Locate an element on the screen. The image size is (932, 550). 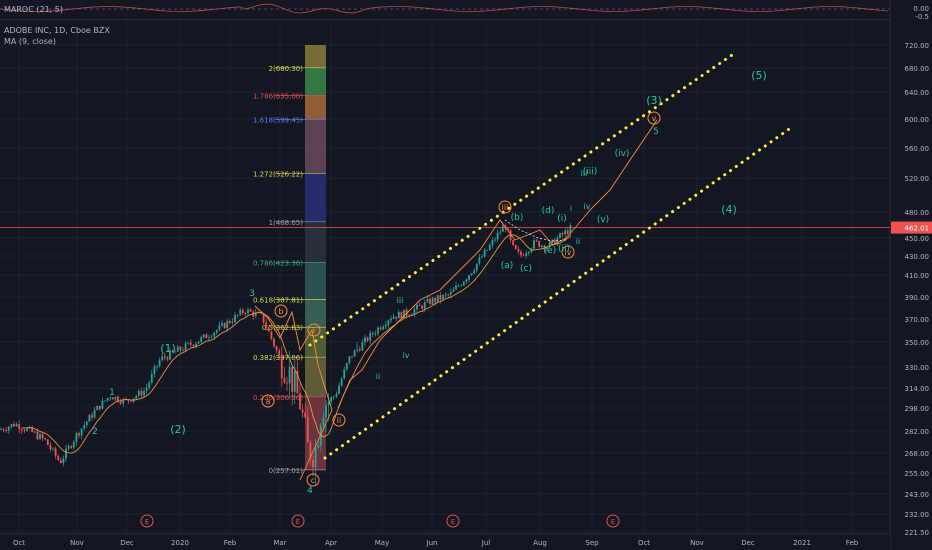
price-axis-label: 600.00 is located at coordinates (917, 120).